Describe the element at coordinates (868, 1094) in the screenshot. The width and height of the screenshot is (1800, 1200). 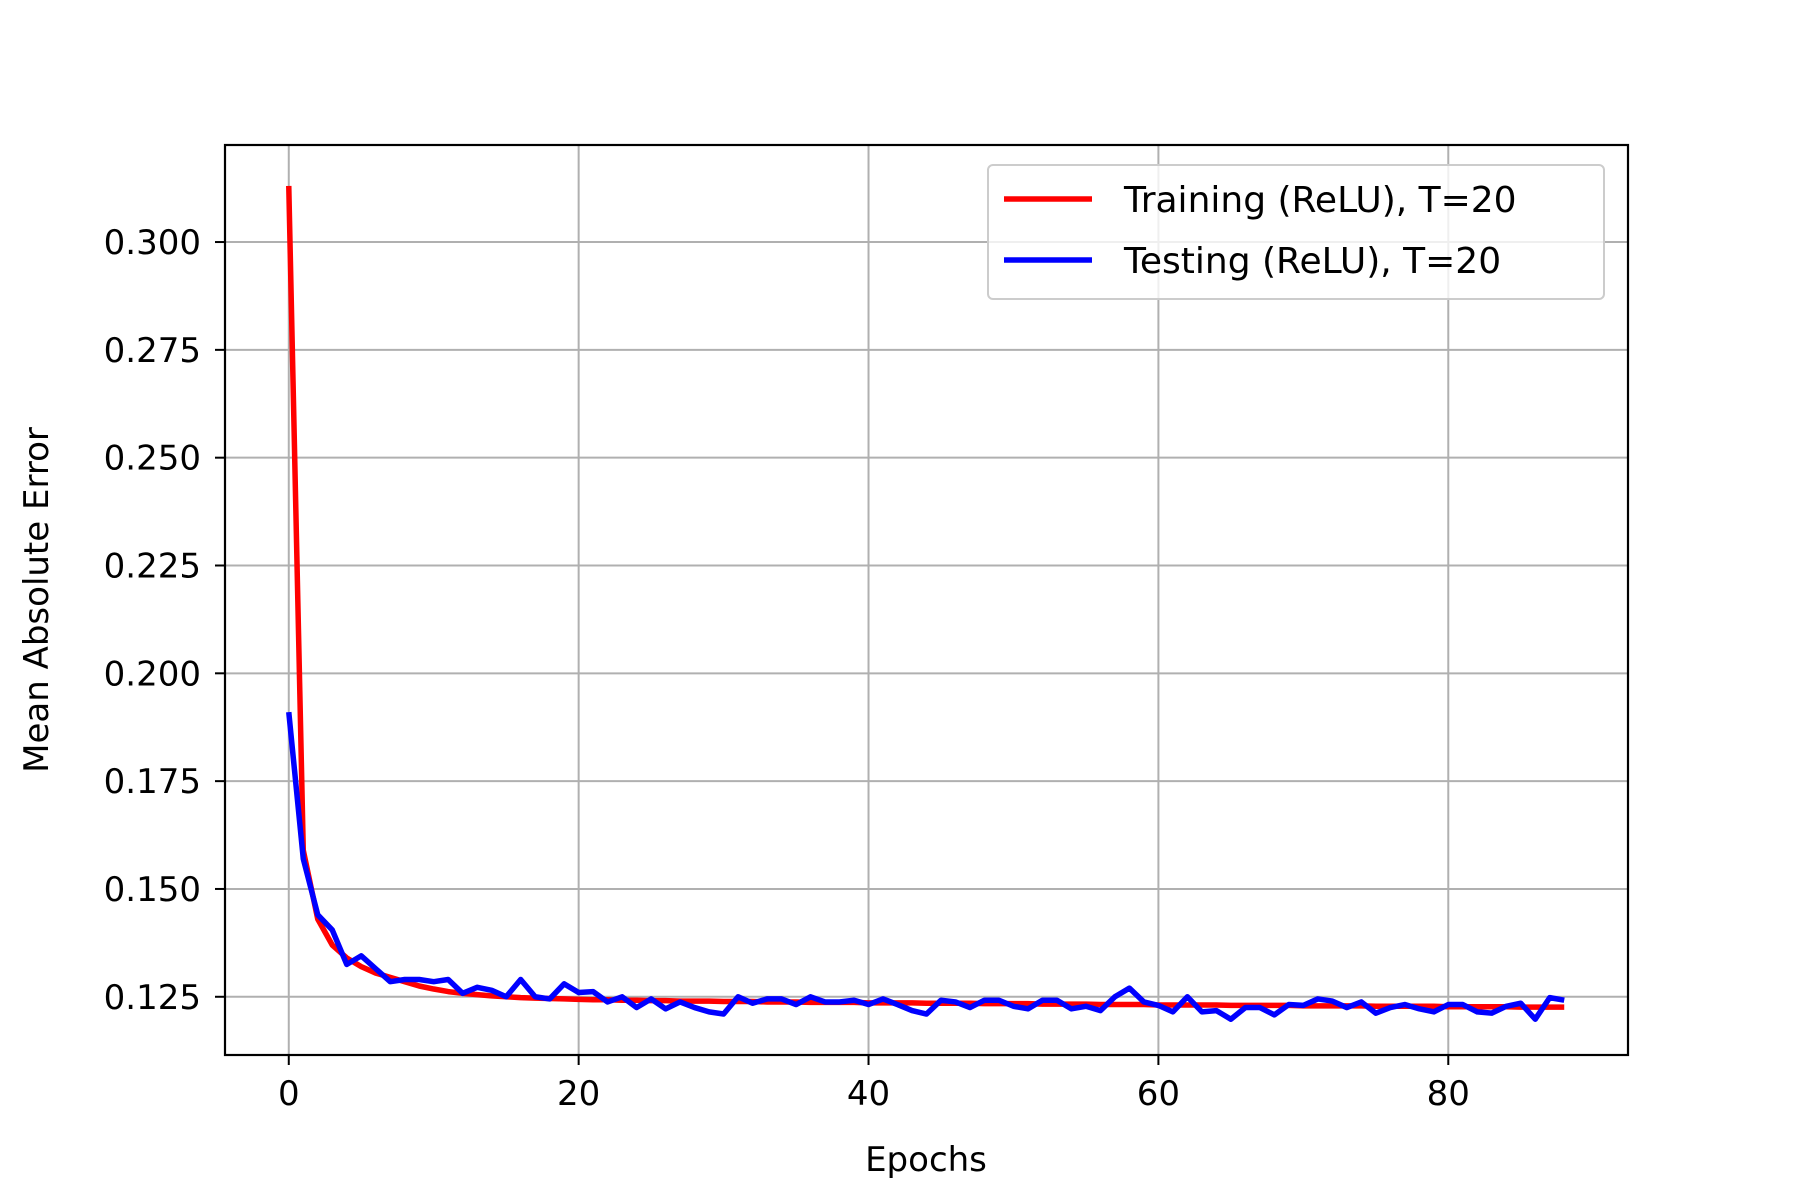
I see `x-tick-label: 40` at that location.